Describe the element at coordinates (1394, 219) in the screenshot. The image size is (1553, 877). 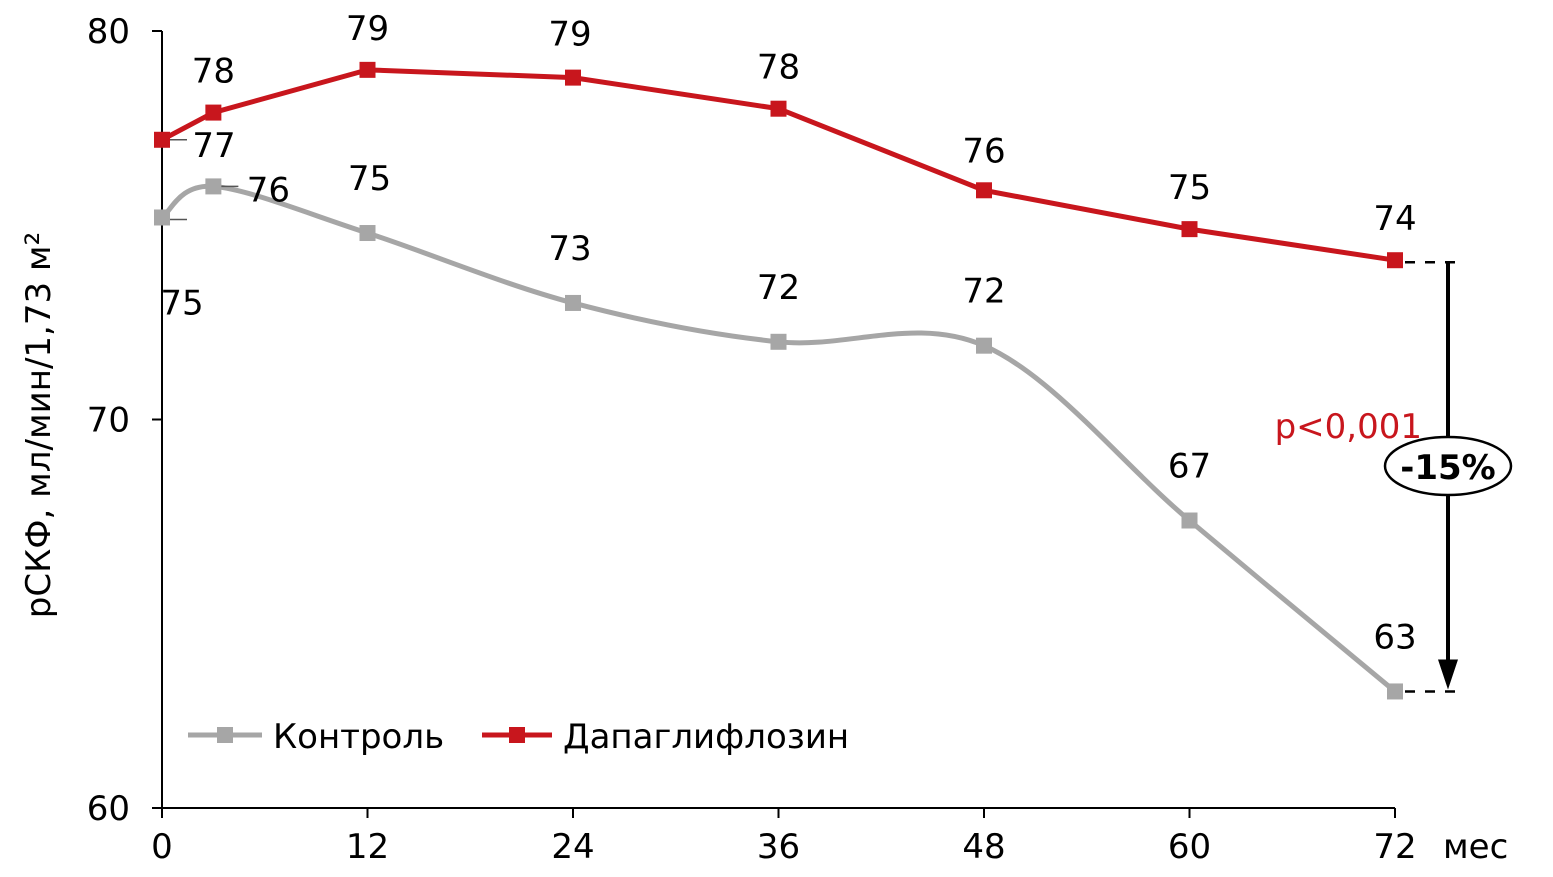
I see `data-label: 74` at that location.